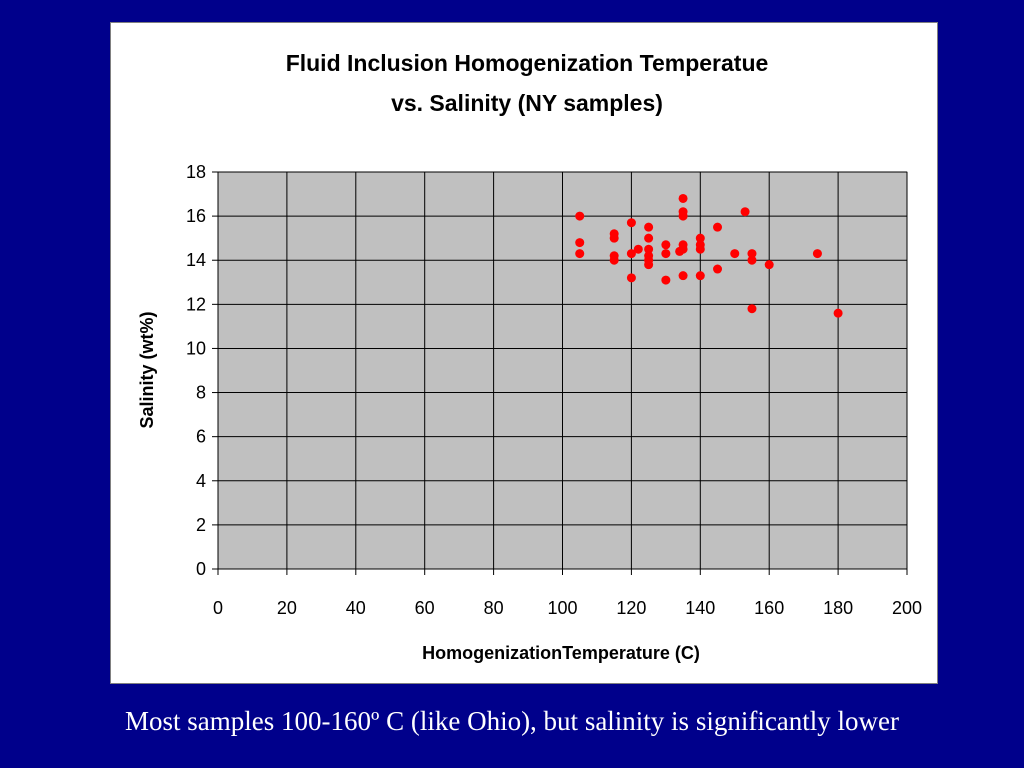 The image size is (1024, 768). I want to click on x-tick-label: 80, so click(494, 608).